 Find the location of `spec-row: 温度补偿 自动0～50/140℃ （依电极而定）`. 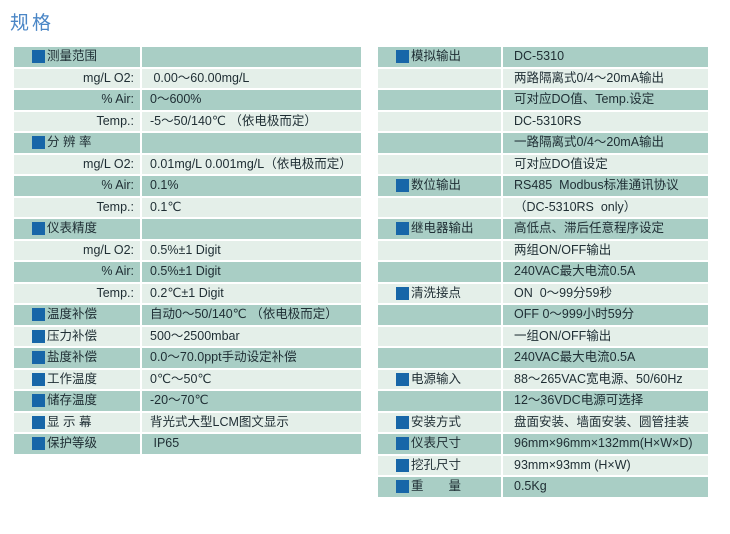

spec-row: 温度补偿 自动0～50/140℃ （依电极而定） is located at coordinates (187, 315).